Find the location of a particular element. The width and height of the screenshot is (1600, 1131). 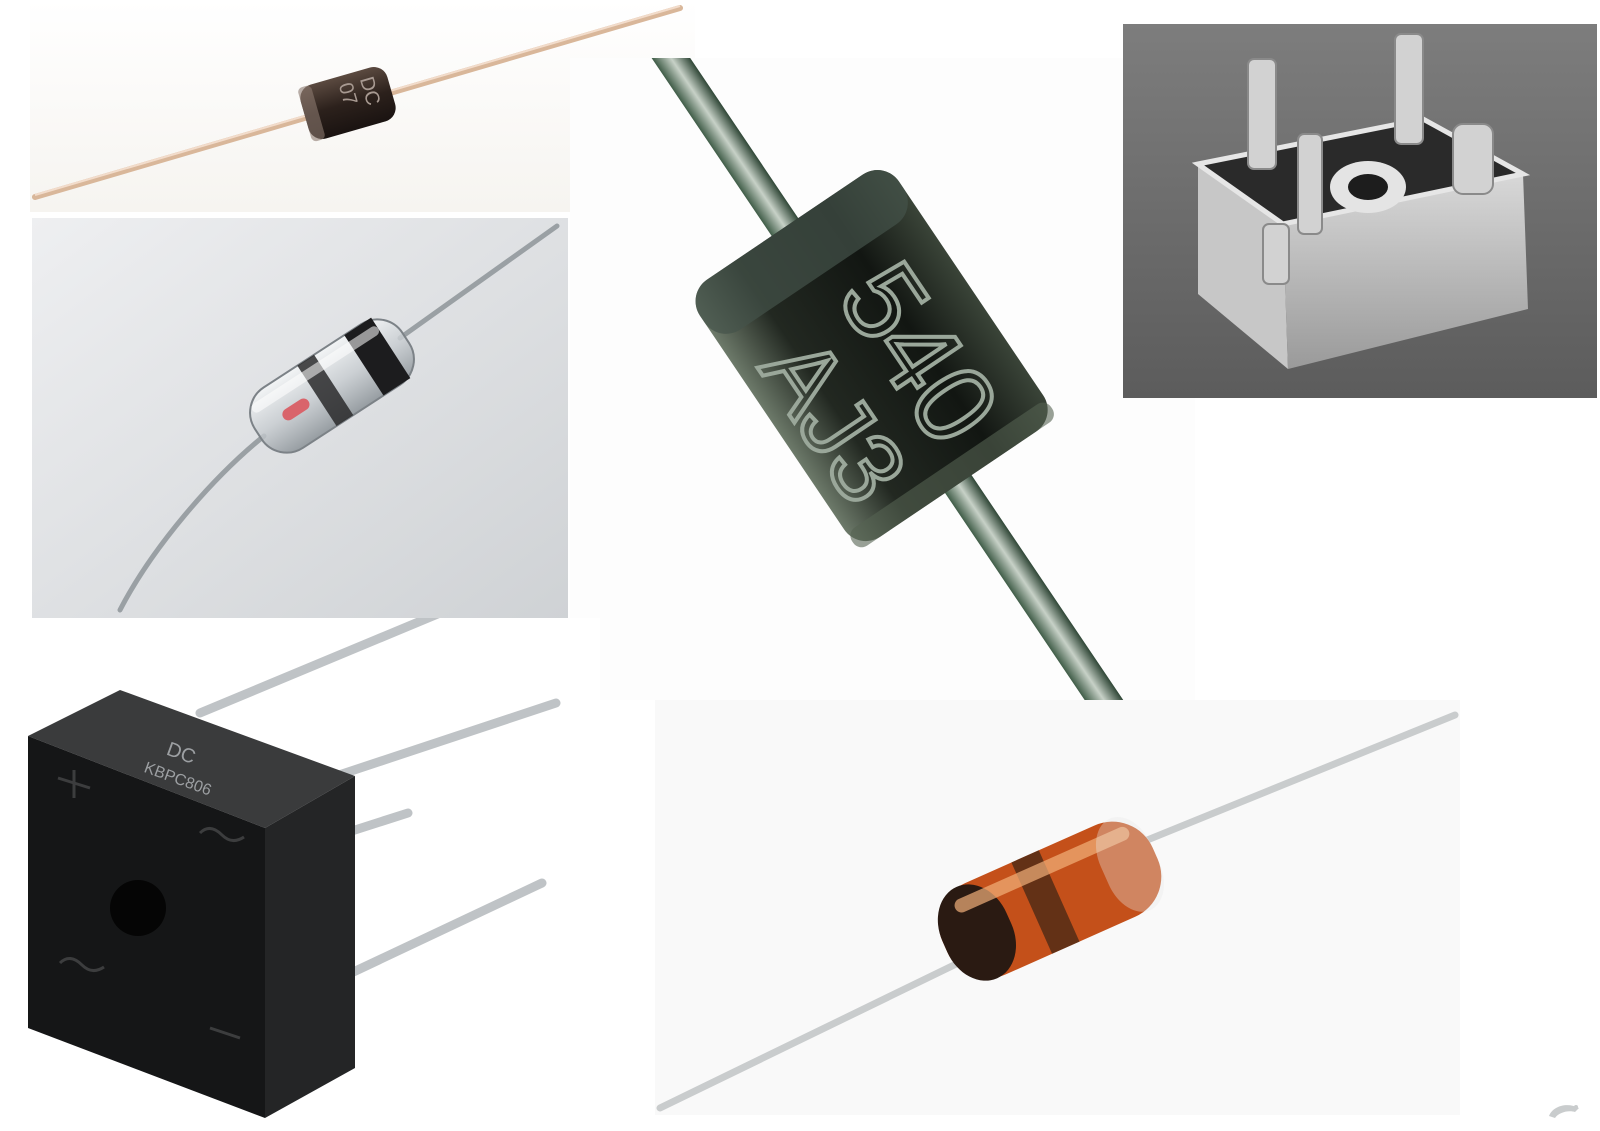

photo-diode-glass-red is located at coordinates (300, 418).